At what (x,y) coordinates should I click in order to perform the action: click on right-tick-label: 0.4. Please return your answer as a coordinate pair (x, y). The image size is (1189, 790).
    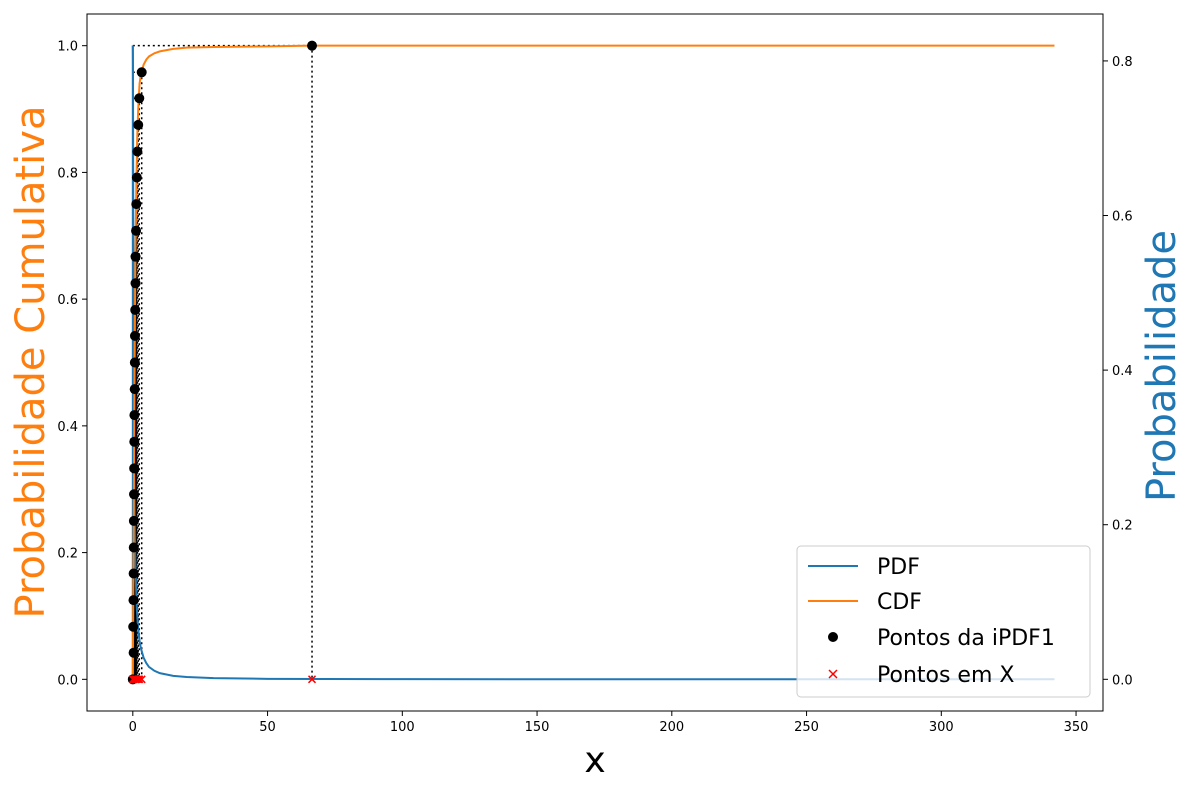
    Looking at the image, I should click on (1122, 371).